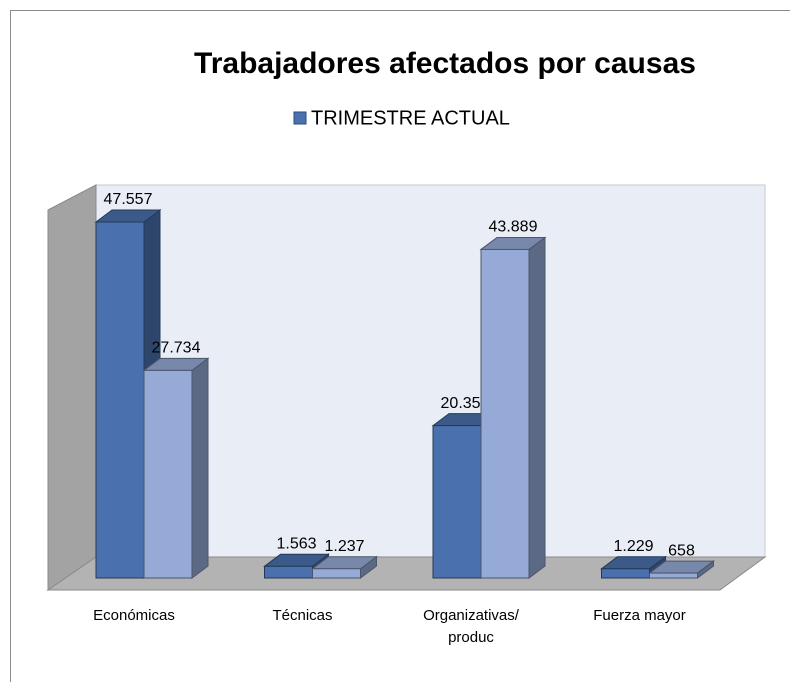 The height and width of the screenshot is (682, 790). What do you see at coordinates (134, 615) in the screenshot?
I see `x-tick-label: Económicas` at bounding box center [134, 615].